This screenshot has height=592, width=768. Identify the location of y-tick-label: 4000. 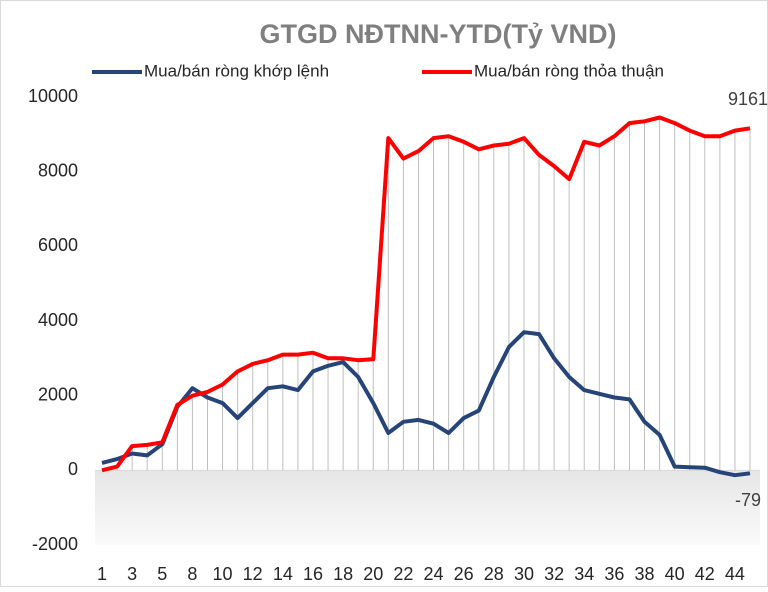
(58, 320).